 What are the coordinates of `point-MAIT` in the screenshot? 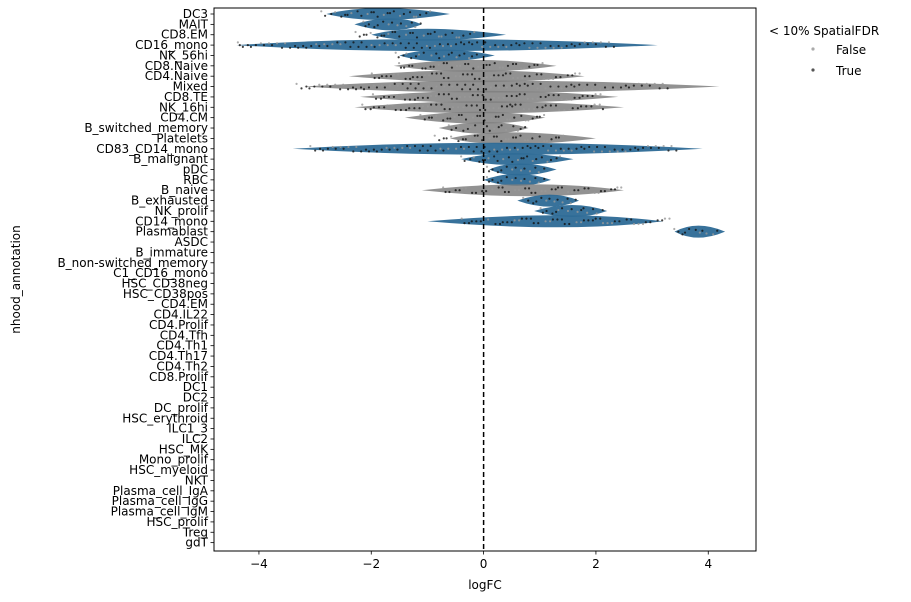 It's located at (365, 26).